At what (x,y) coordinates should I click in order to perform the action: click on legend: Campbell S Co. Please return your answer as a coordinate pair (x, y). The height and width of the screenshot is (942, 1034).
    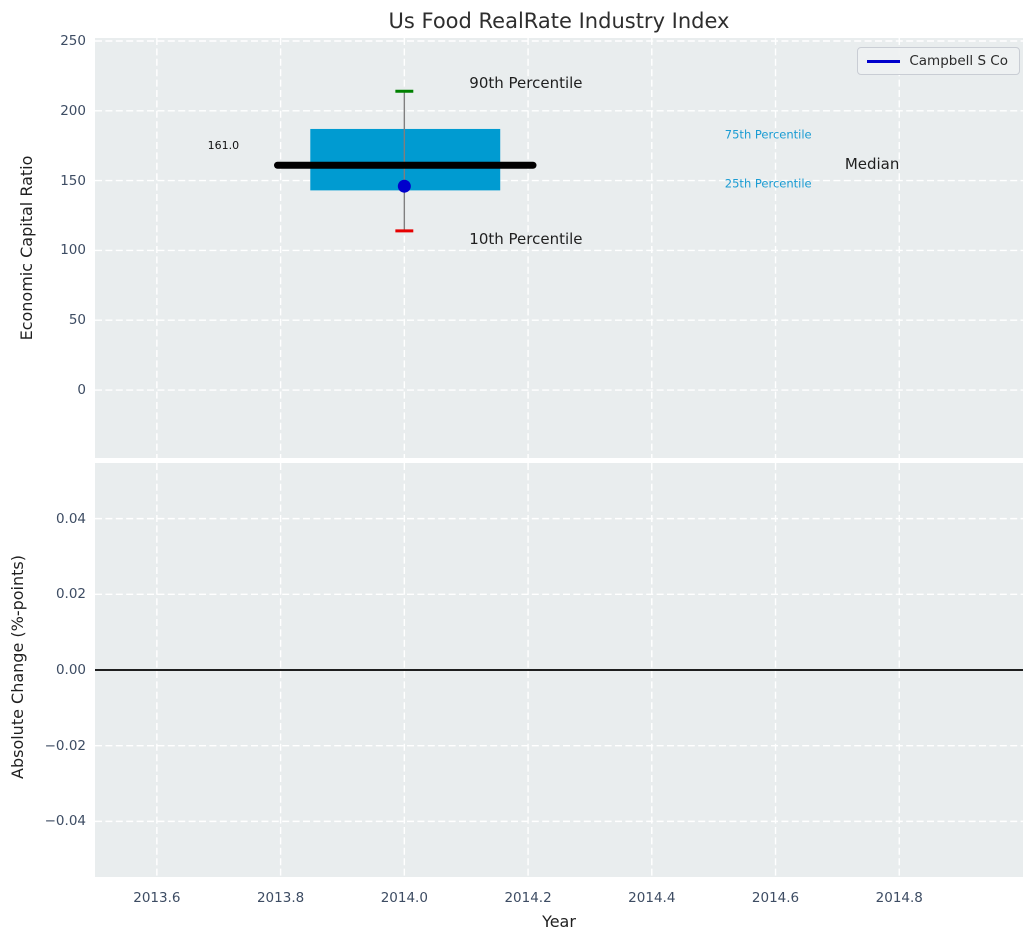
    Looking at the image, I should click on (938, 61).